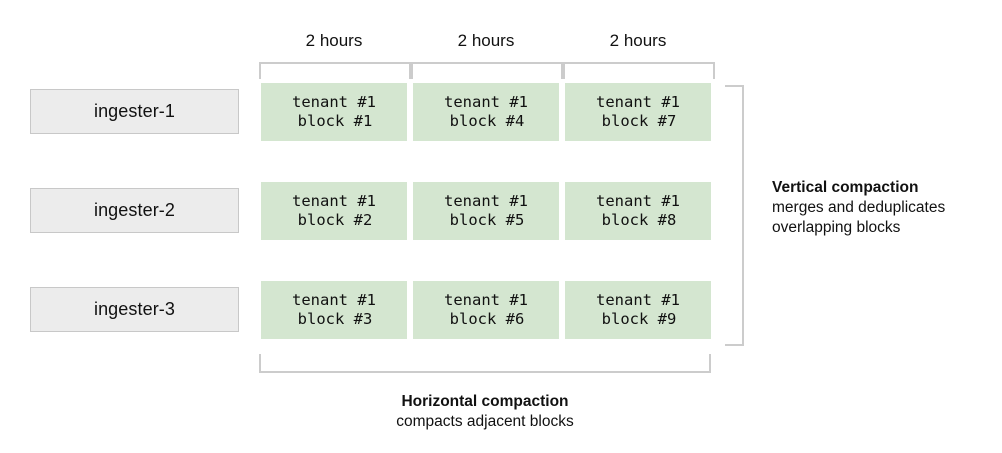  Describe the element at coordinates (487, 319) in the screenshot. I see `block-id: block #6` at that location.